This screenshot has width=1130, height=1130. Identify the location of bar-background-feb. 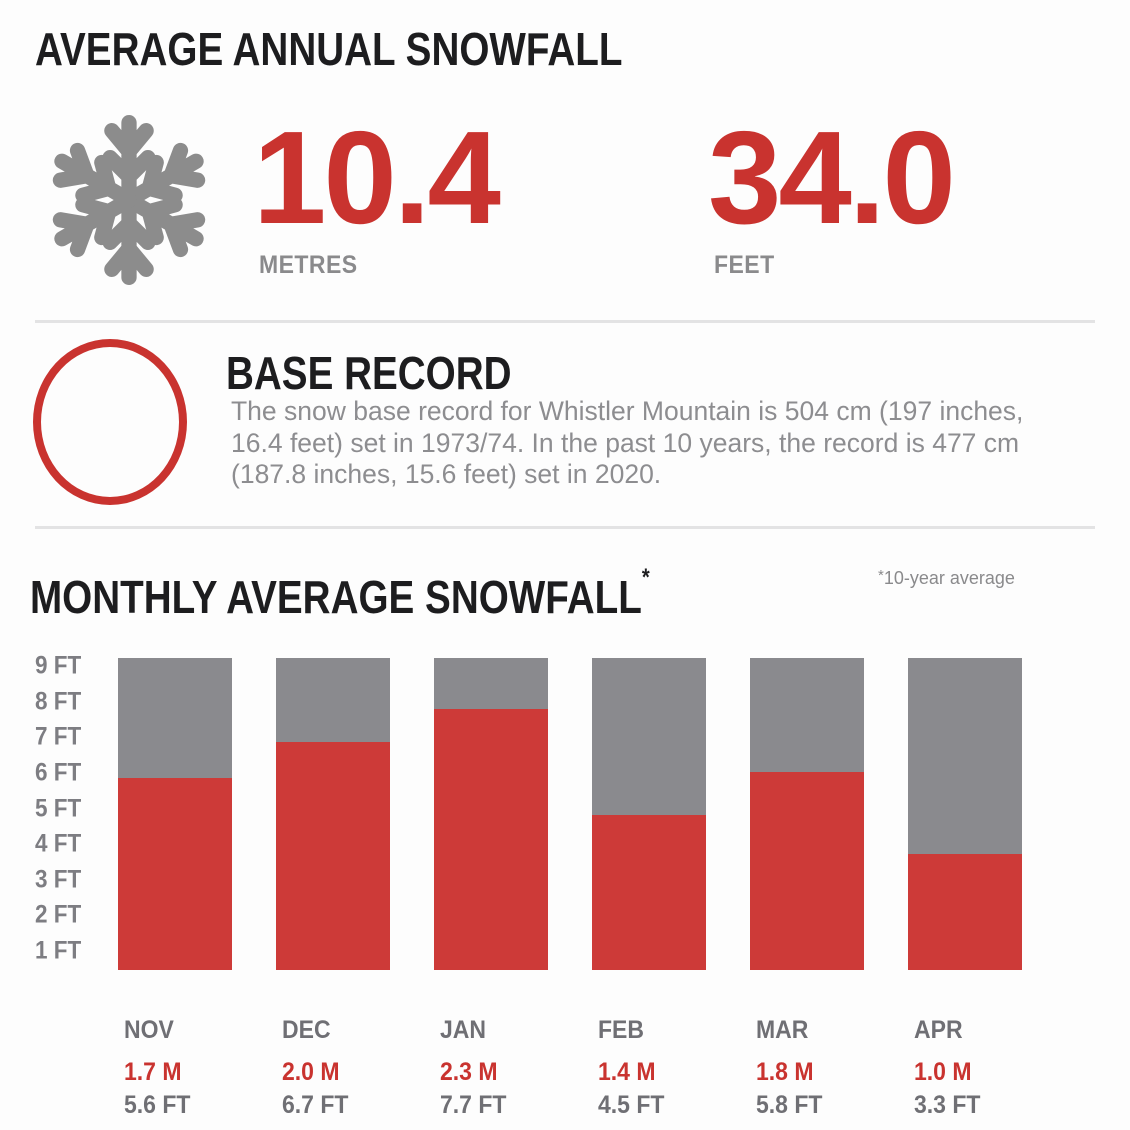
(649, 814).